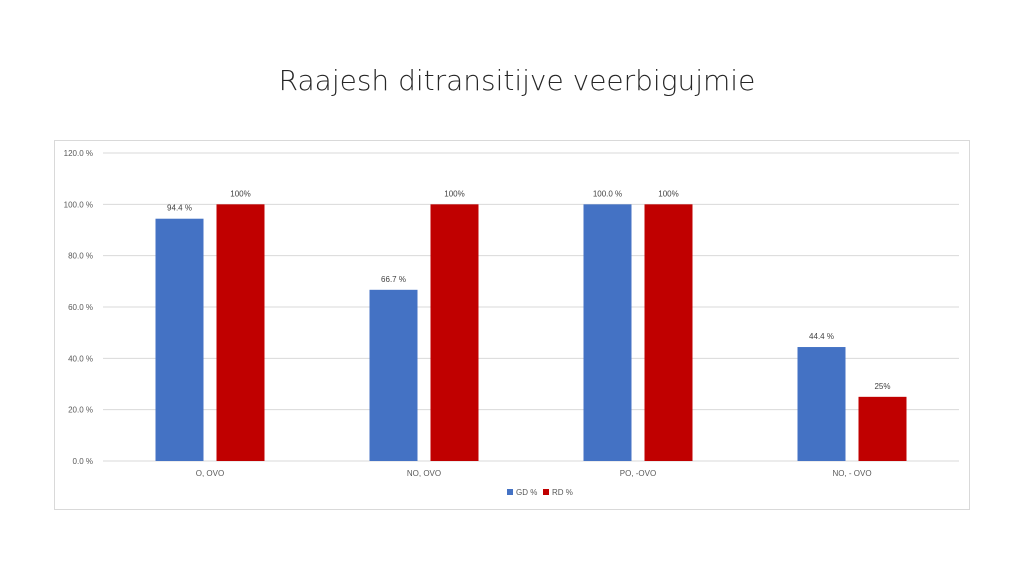 The width and height of the screenshot is (1024, 576). Describe the element at coordinates (210, 473) in the screenshot. I see `x-tick-label: O, OVO` at that location.